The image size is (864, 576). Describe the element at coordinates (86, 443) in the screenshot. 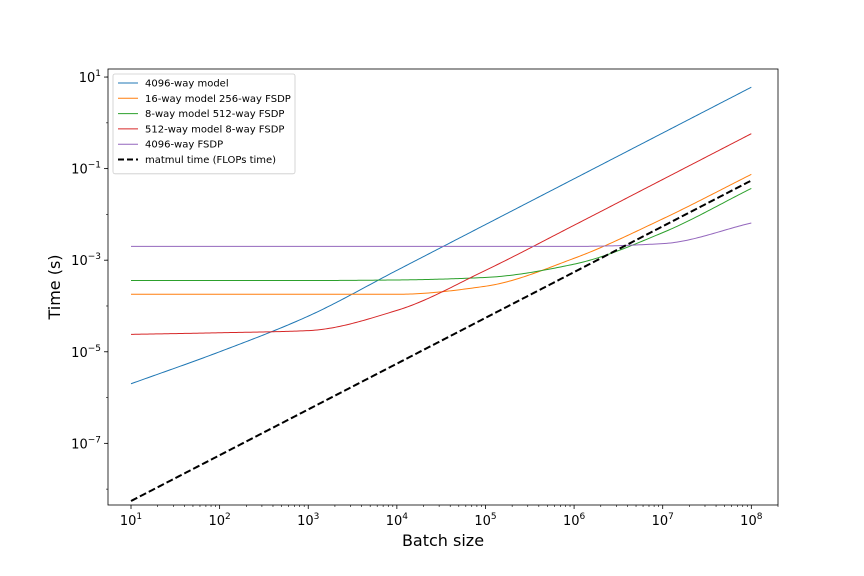

I see `y-tick-label: 10⁻⁷` at that location.